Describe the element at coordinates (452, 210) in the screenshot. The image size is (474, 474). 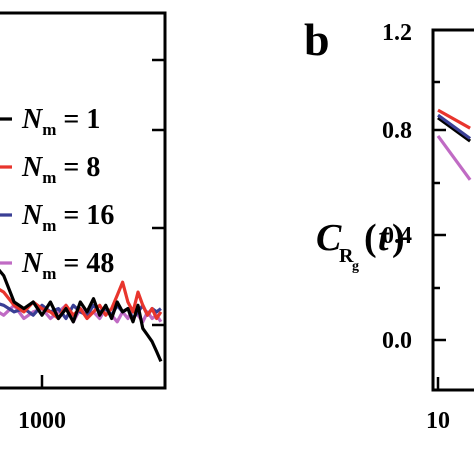
I see `right-plot-frame` at that location.